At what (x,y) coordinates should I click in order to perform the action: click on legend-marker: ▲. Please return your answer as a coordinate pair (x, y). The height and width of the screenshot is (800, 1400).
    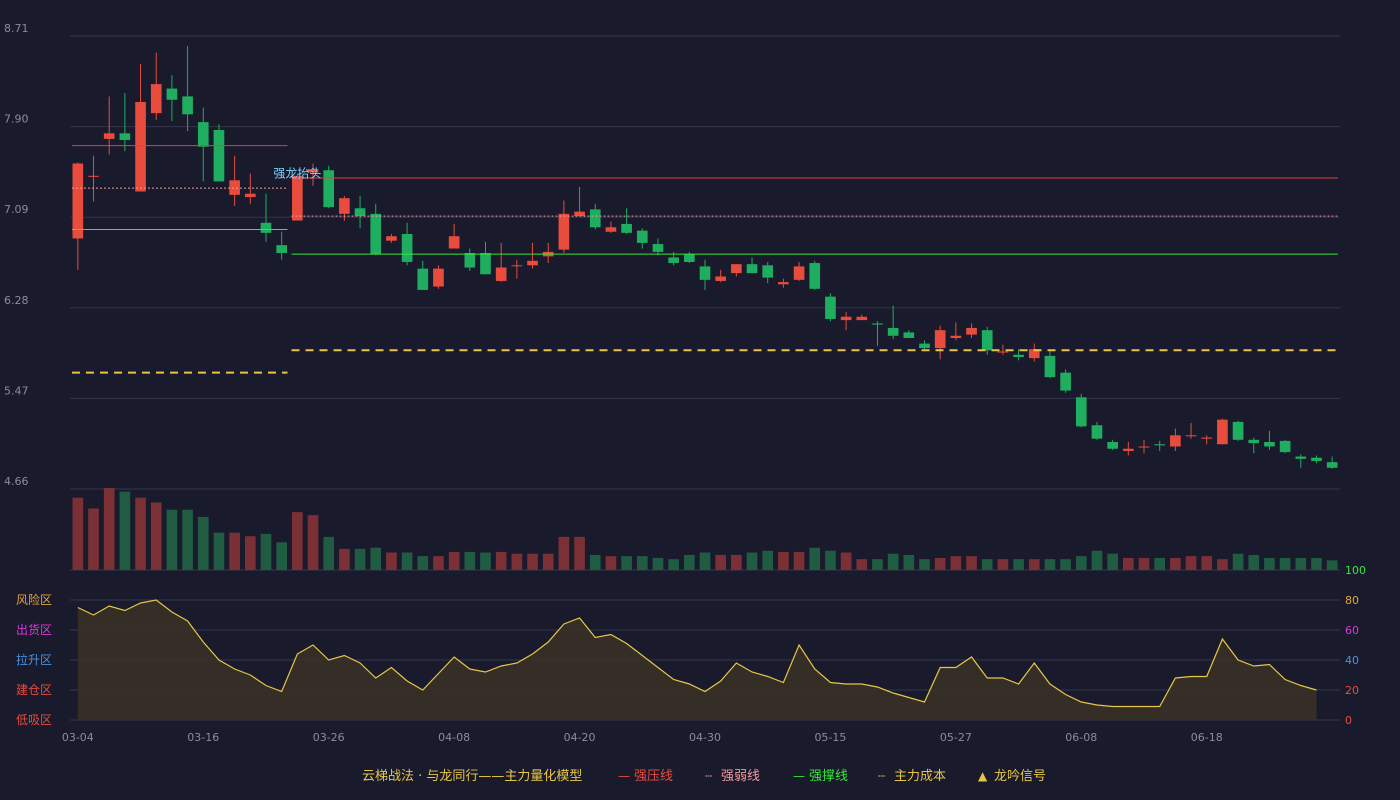
    Looking at the image, I should click on (983, 776).